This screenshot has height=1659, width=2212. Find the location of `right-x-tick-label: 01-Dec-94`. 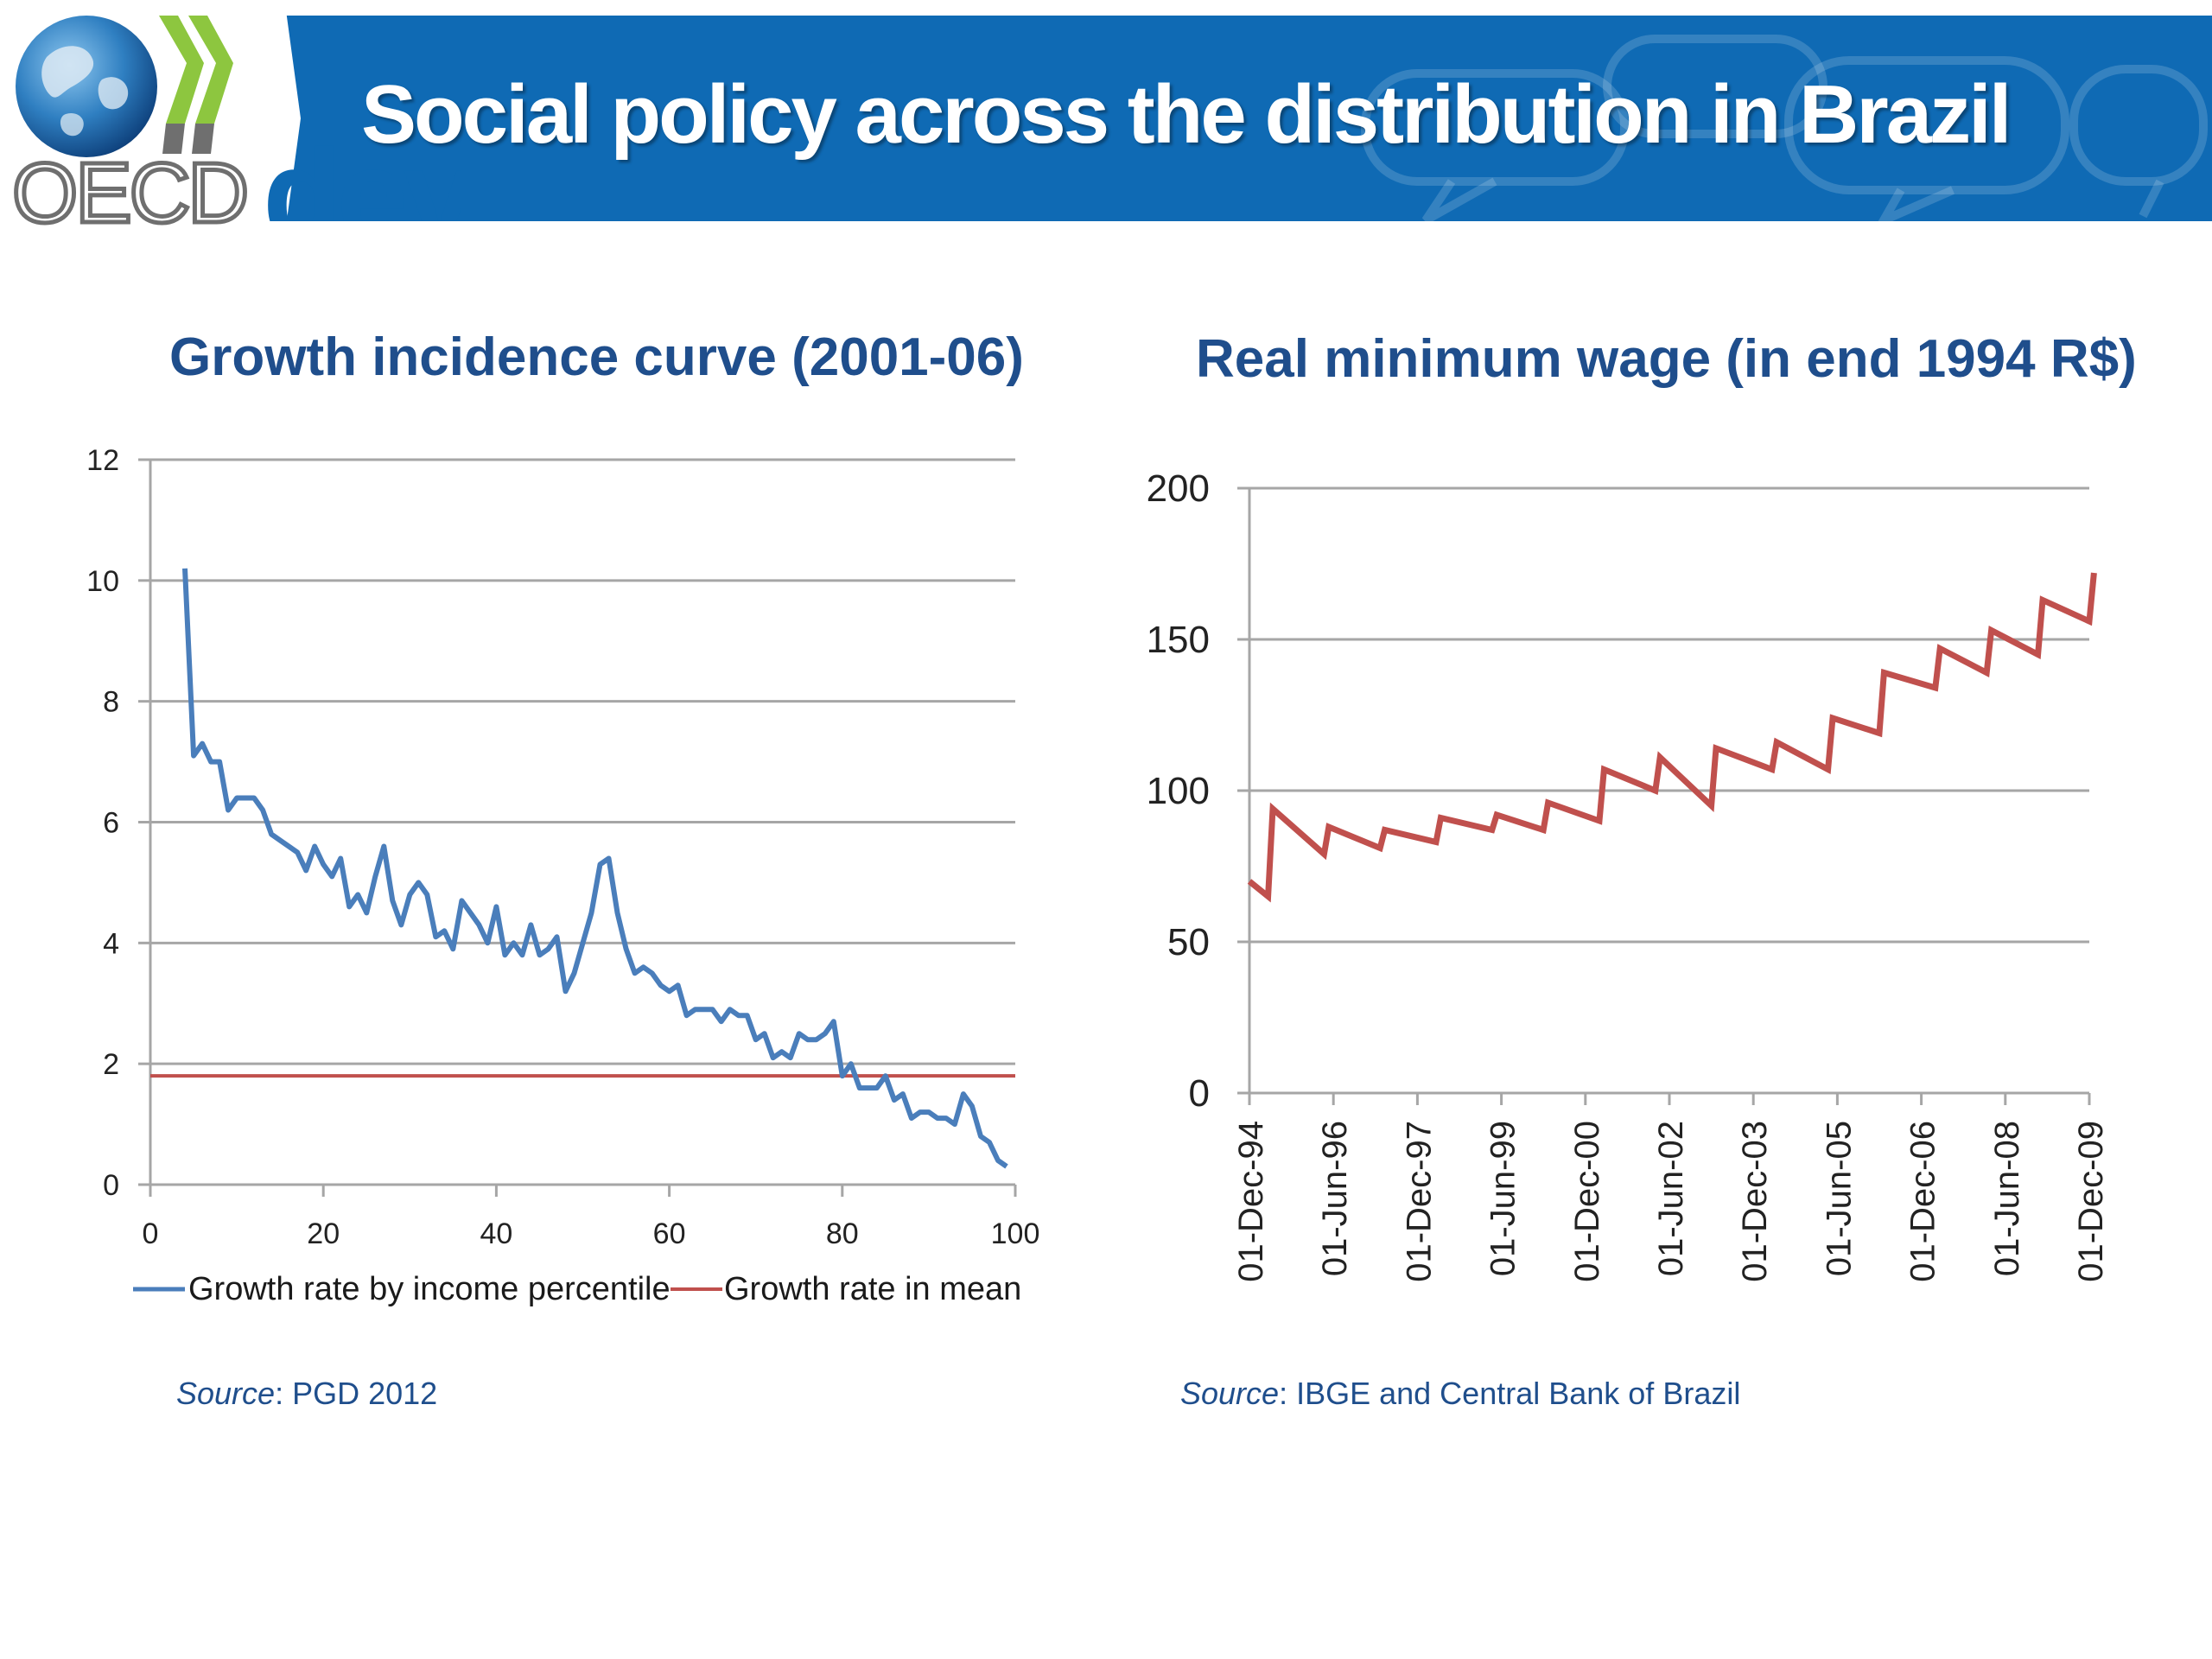

right-x-tick-label: 01-Dec-94 is located at coordinates (1251, 1201).